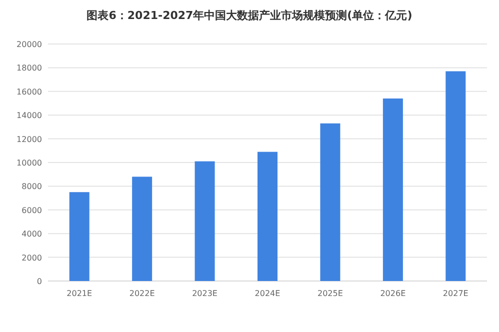 Image resolution: width=499 pixels, height=332 pixels. I want to click on y-tick-label: 2000, so click(32, 257).